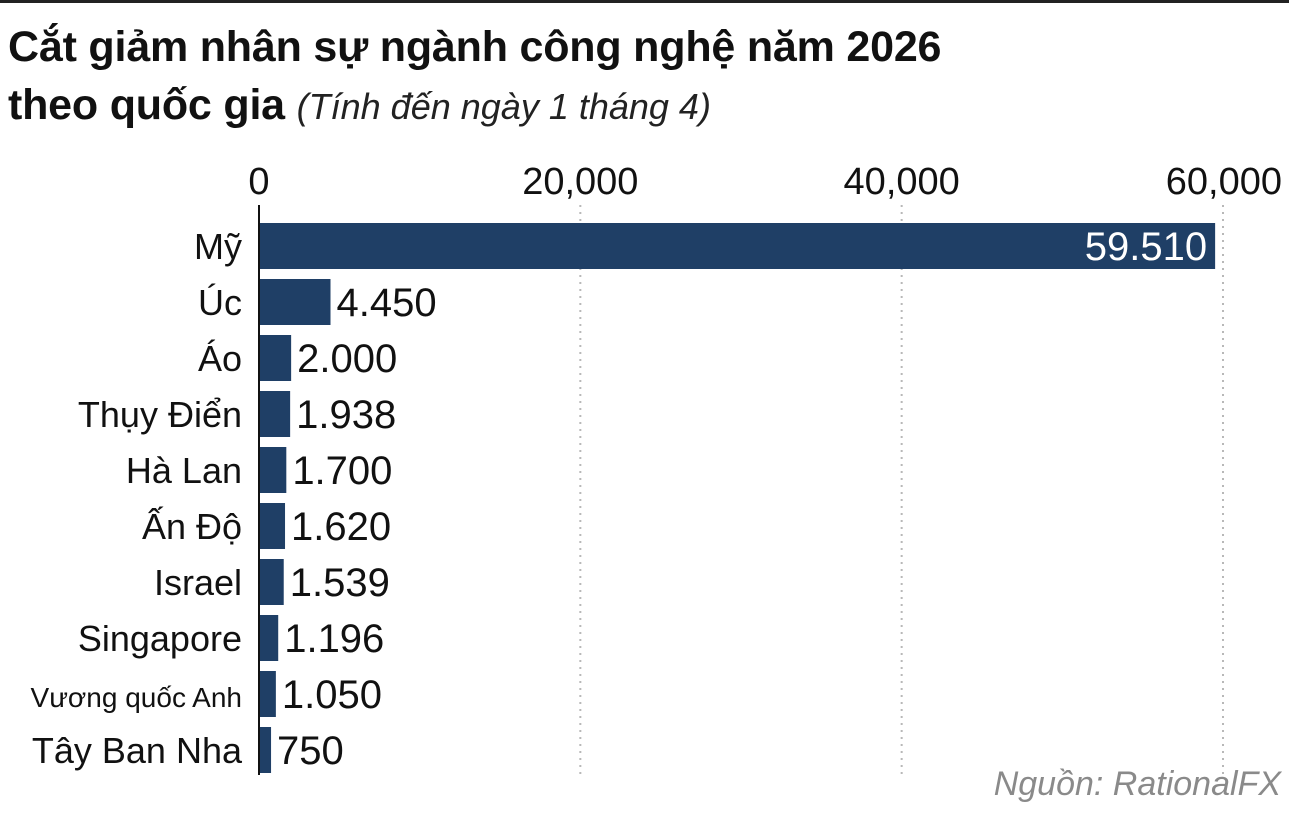 This screenshot has height=816, width=1289. Describe the element at coordinates (137, 750) in the screenshot. I see `category-label-9: Tây Ban Nha` at that location.